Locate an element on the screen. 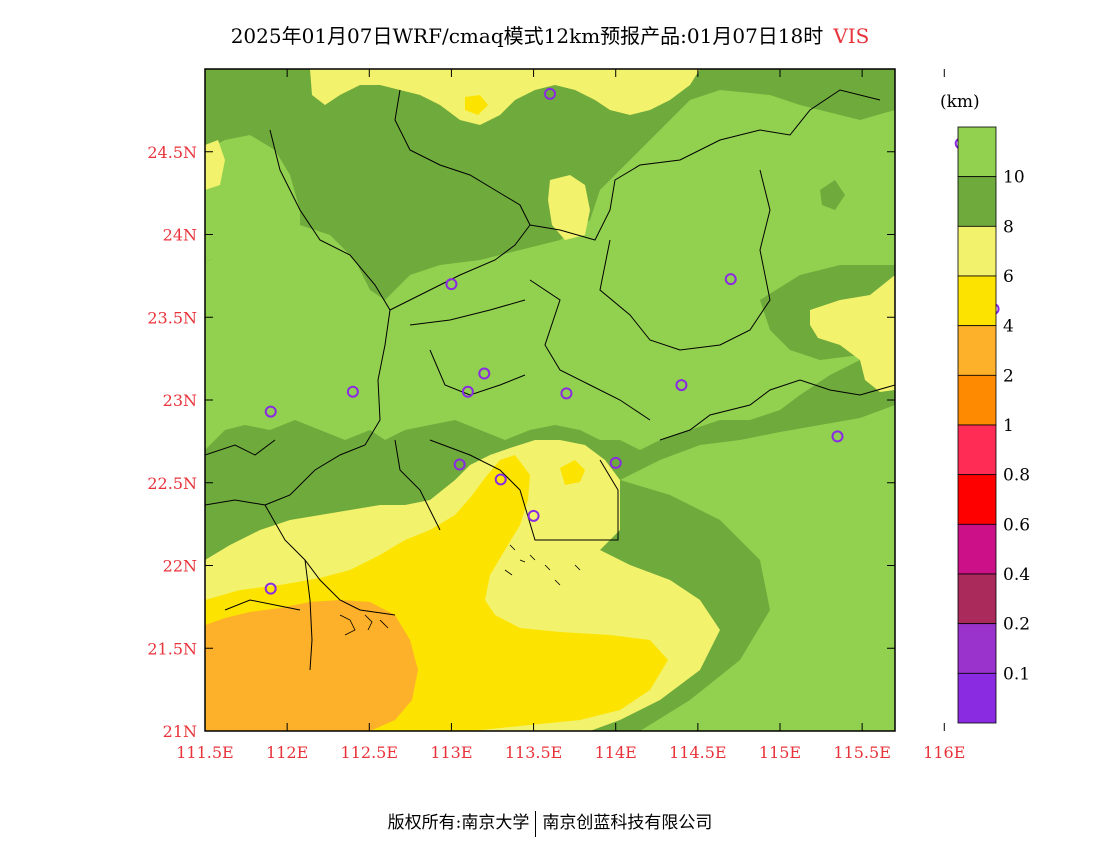  lat-label: 21.5N is located at coordinates (172, 648).